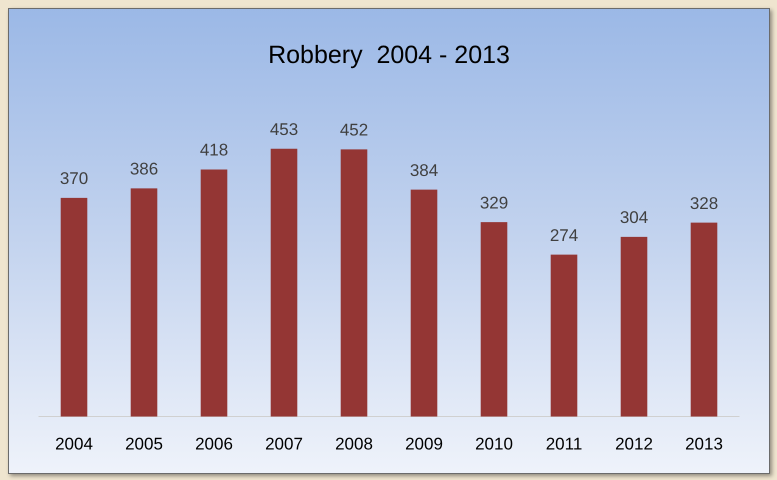 This screenshot has height=480, width=777. I want to click on data-label: 452, so click(354, 130).